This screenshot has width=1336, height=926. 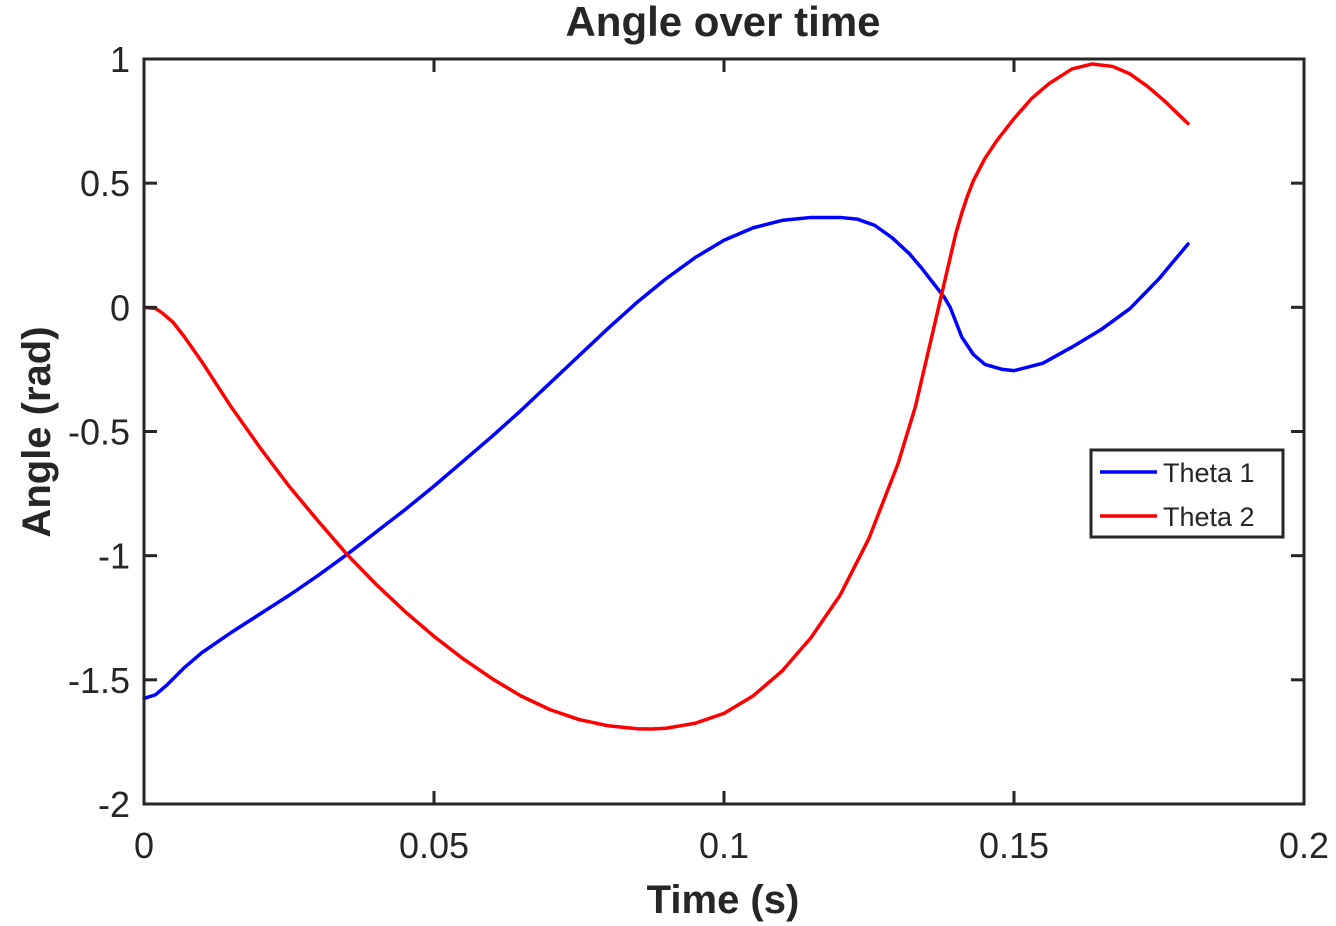 What do you see at coordinates (144, 845) in the screenshot?
I see `x-tick-label: 0` at bounding box center [144, 845].